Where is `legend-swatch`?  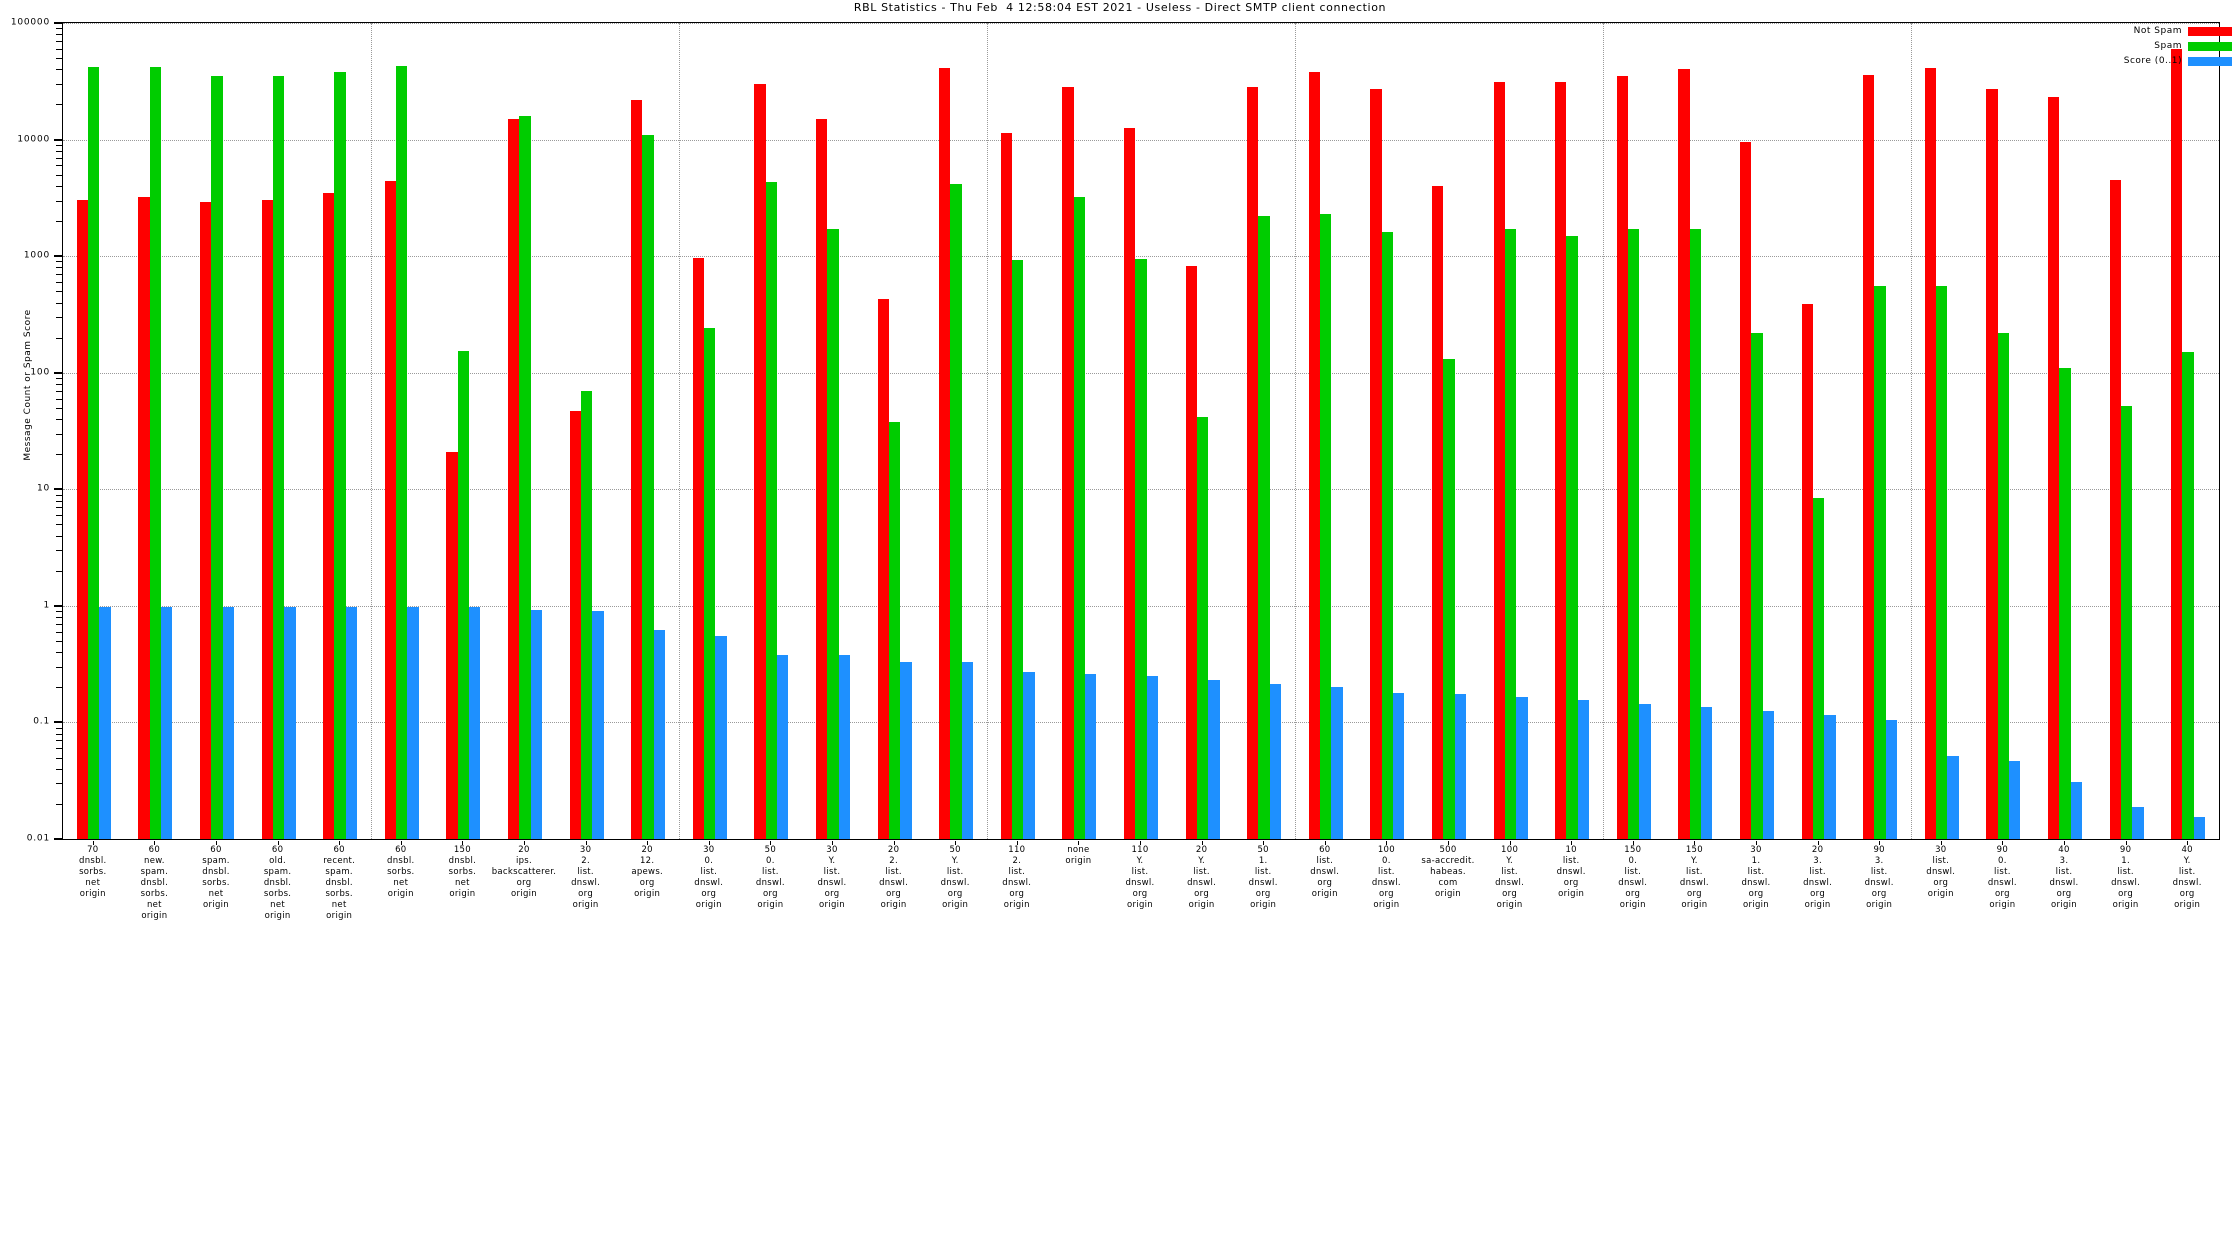 legend-swatch is located at coordinates (2210, 31).